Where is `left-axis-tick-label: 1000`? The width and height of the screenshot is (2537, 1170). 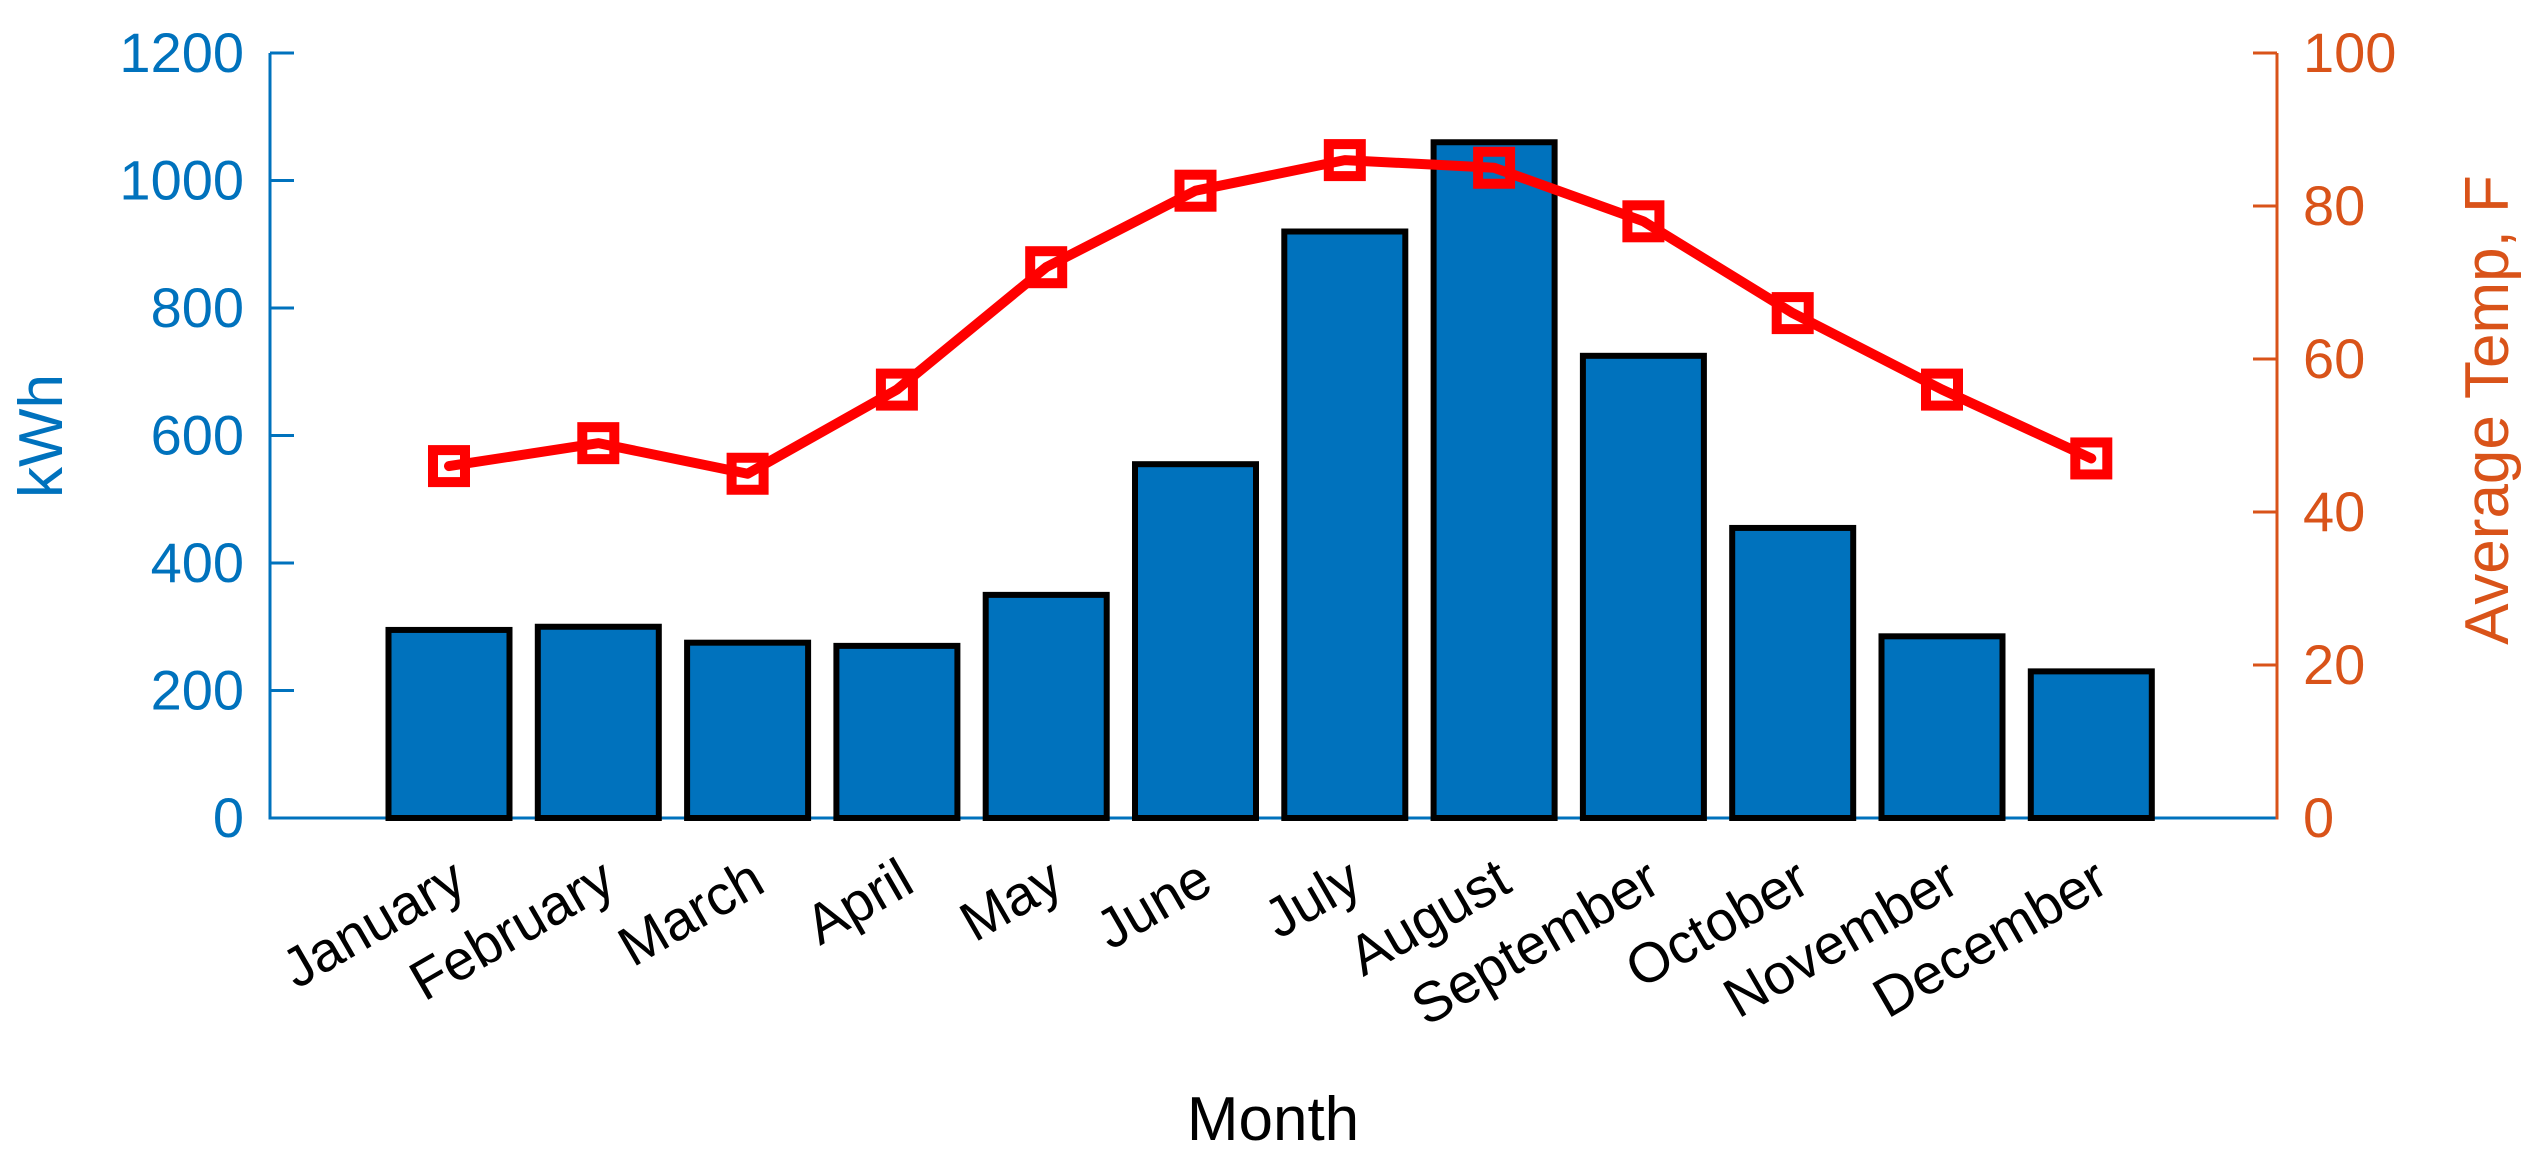
left-axis-tick-label: 1000 is located at coordinates (181, 180).